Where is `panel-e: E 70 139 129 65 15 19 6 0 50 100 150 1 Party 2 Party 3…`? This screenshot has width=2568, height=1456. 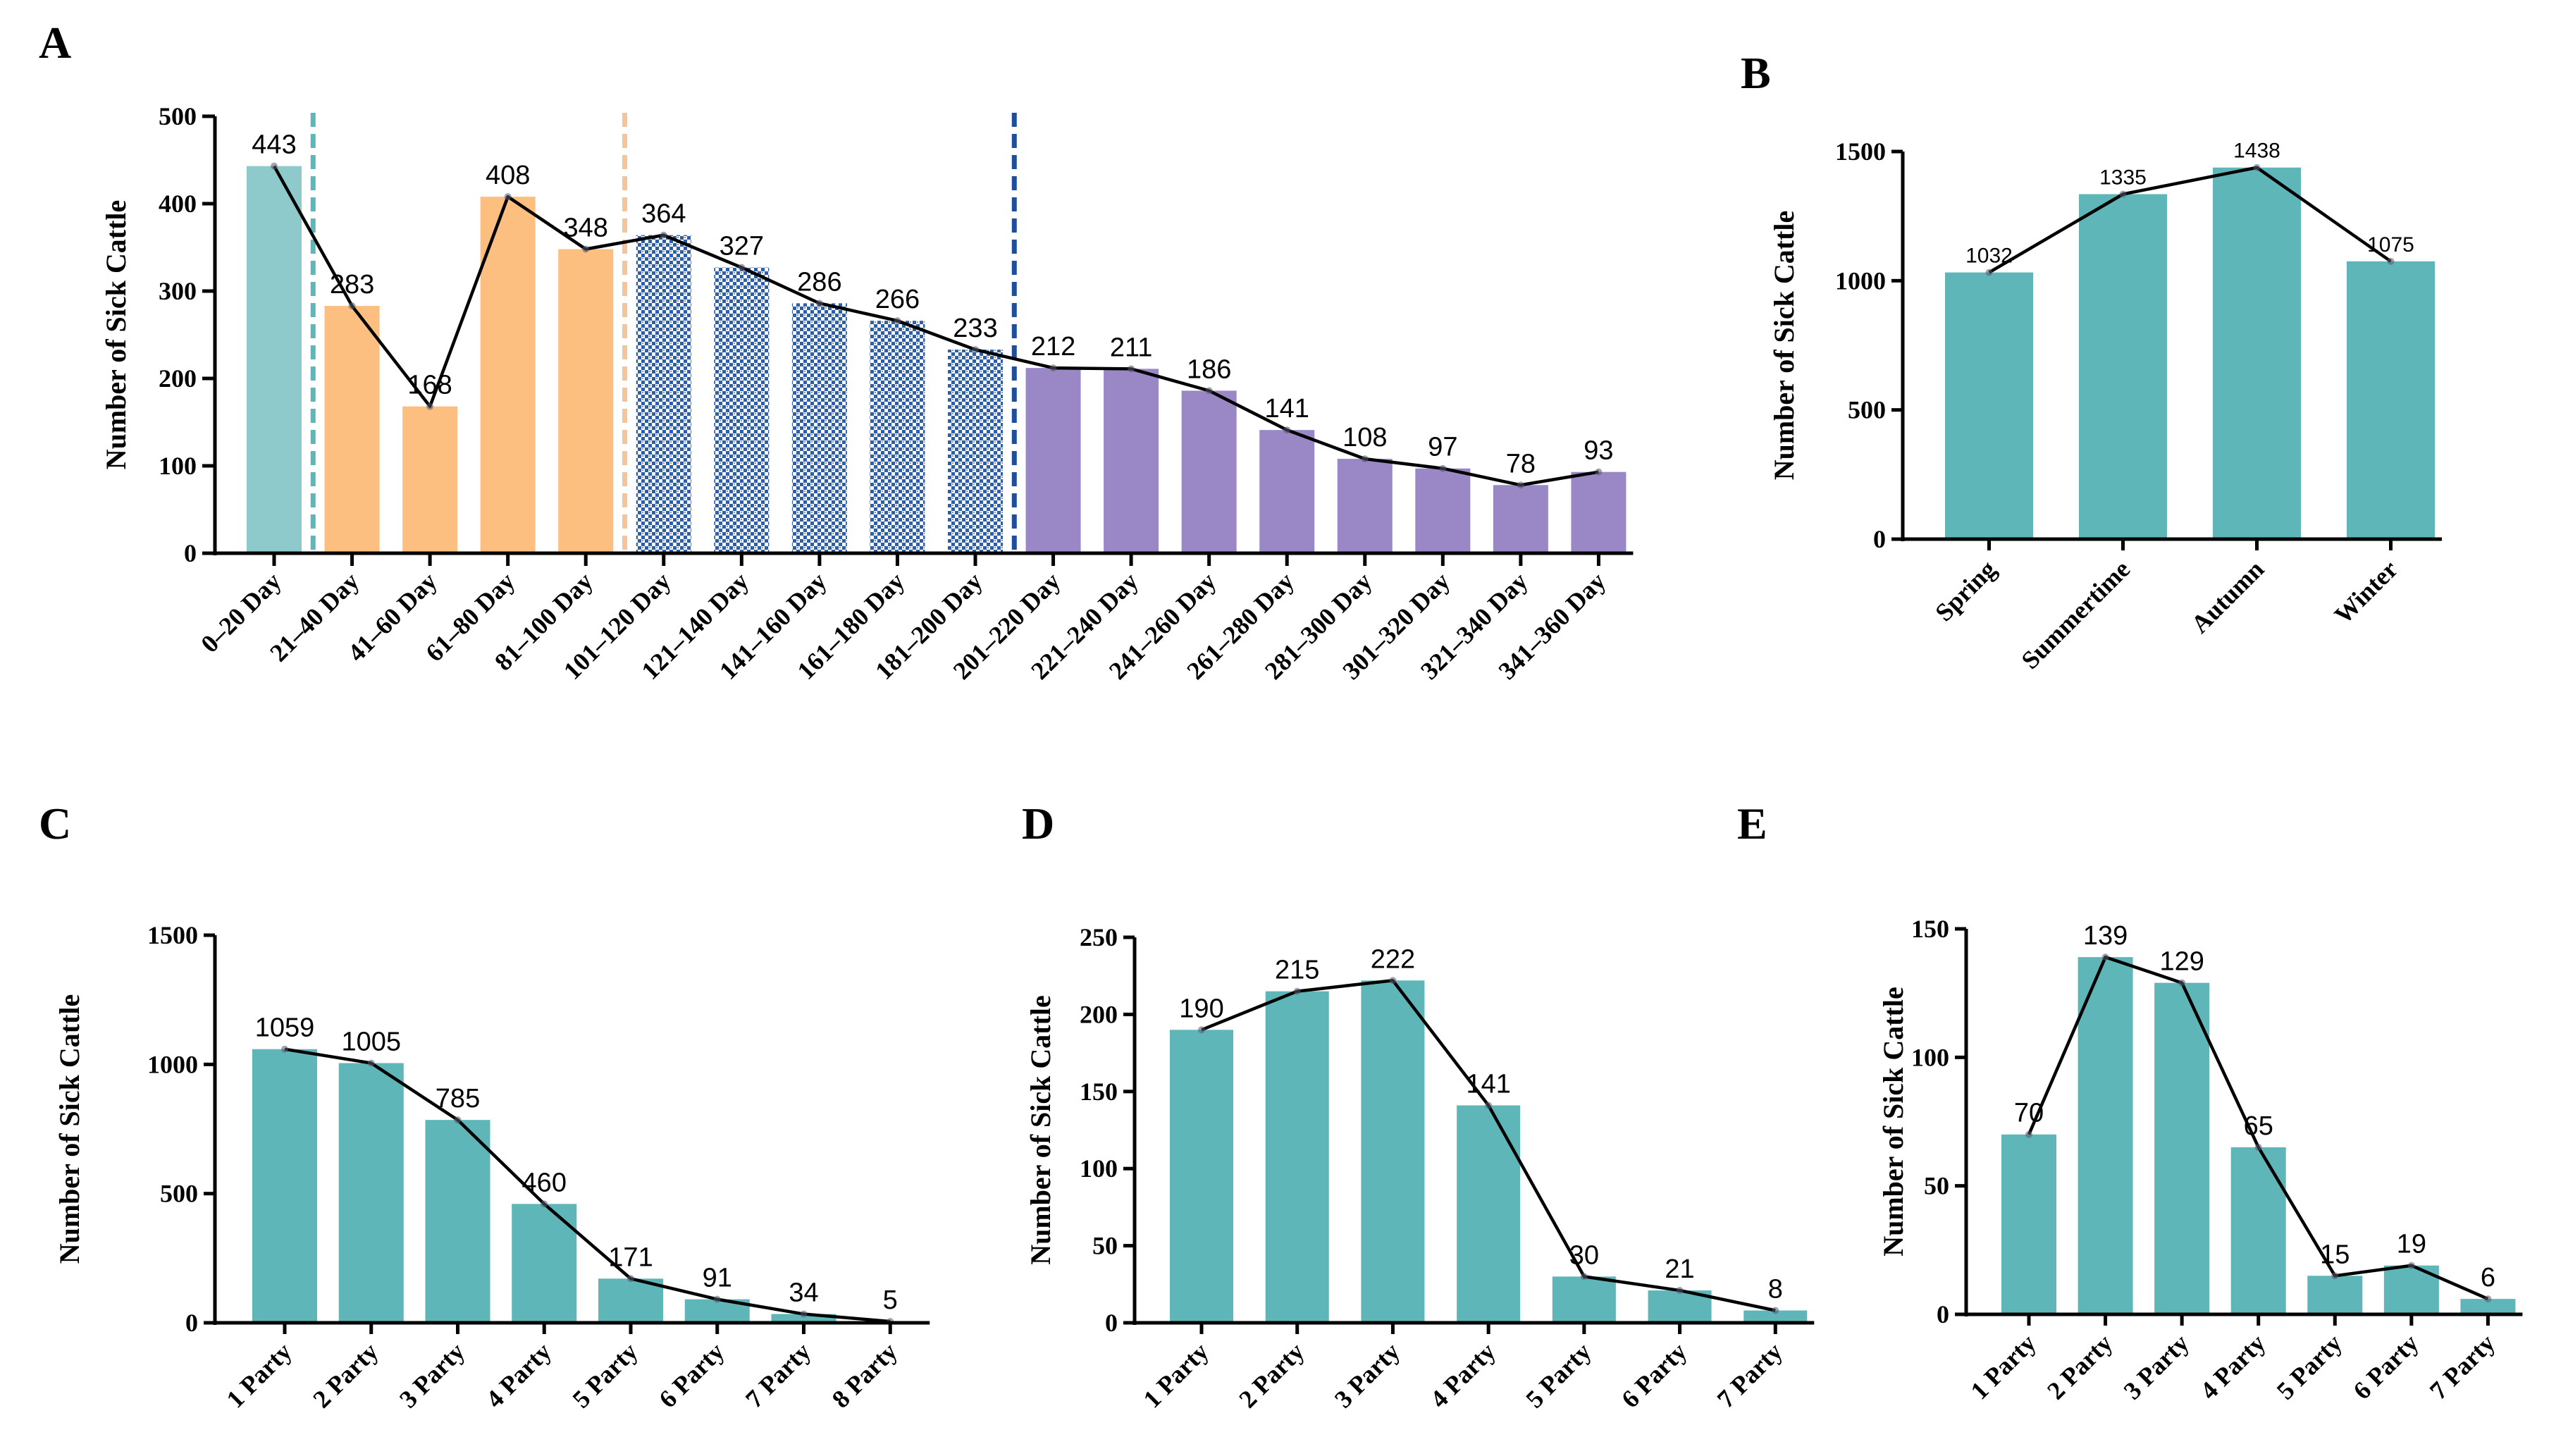
panel-e: E 70 139 129 65 15 19 6 0 50 100 150 1 Party 2 Party 3… is located at coordinates (2130, 1101).